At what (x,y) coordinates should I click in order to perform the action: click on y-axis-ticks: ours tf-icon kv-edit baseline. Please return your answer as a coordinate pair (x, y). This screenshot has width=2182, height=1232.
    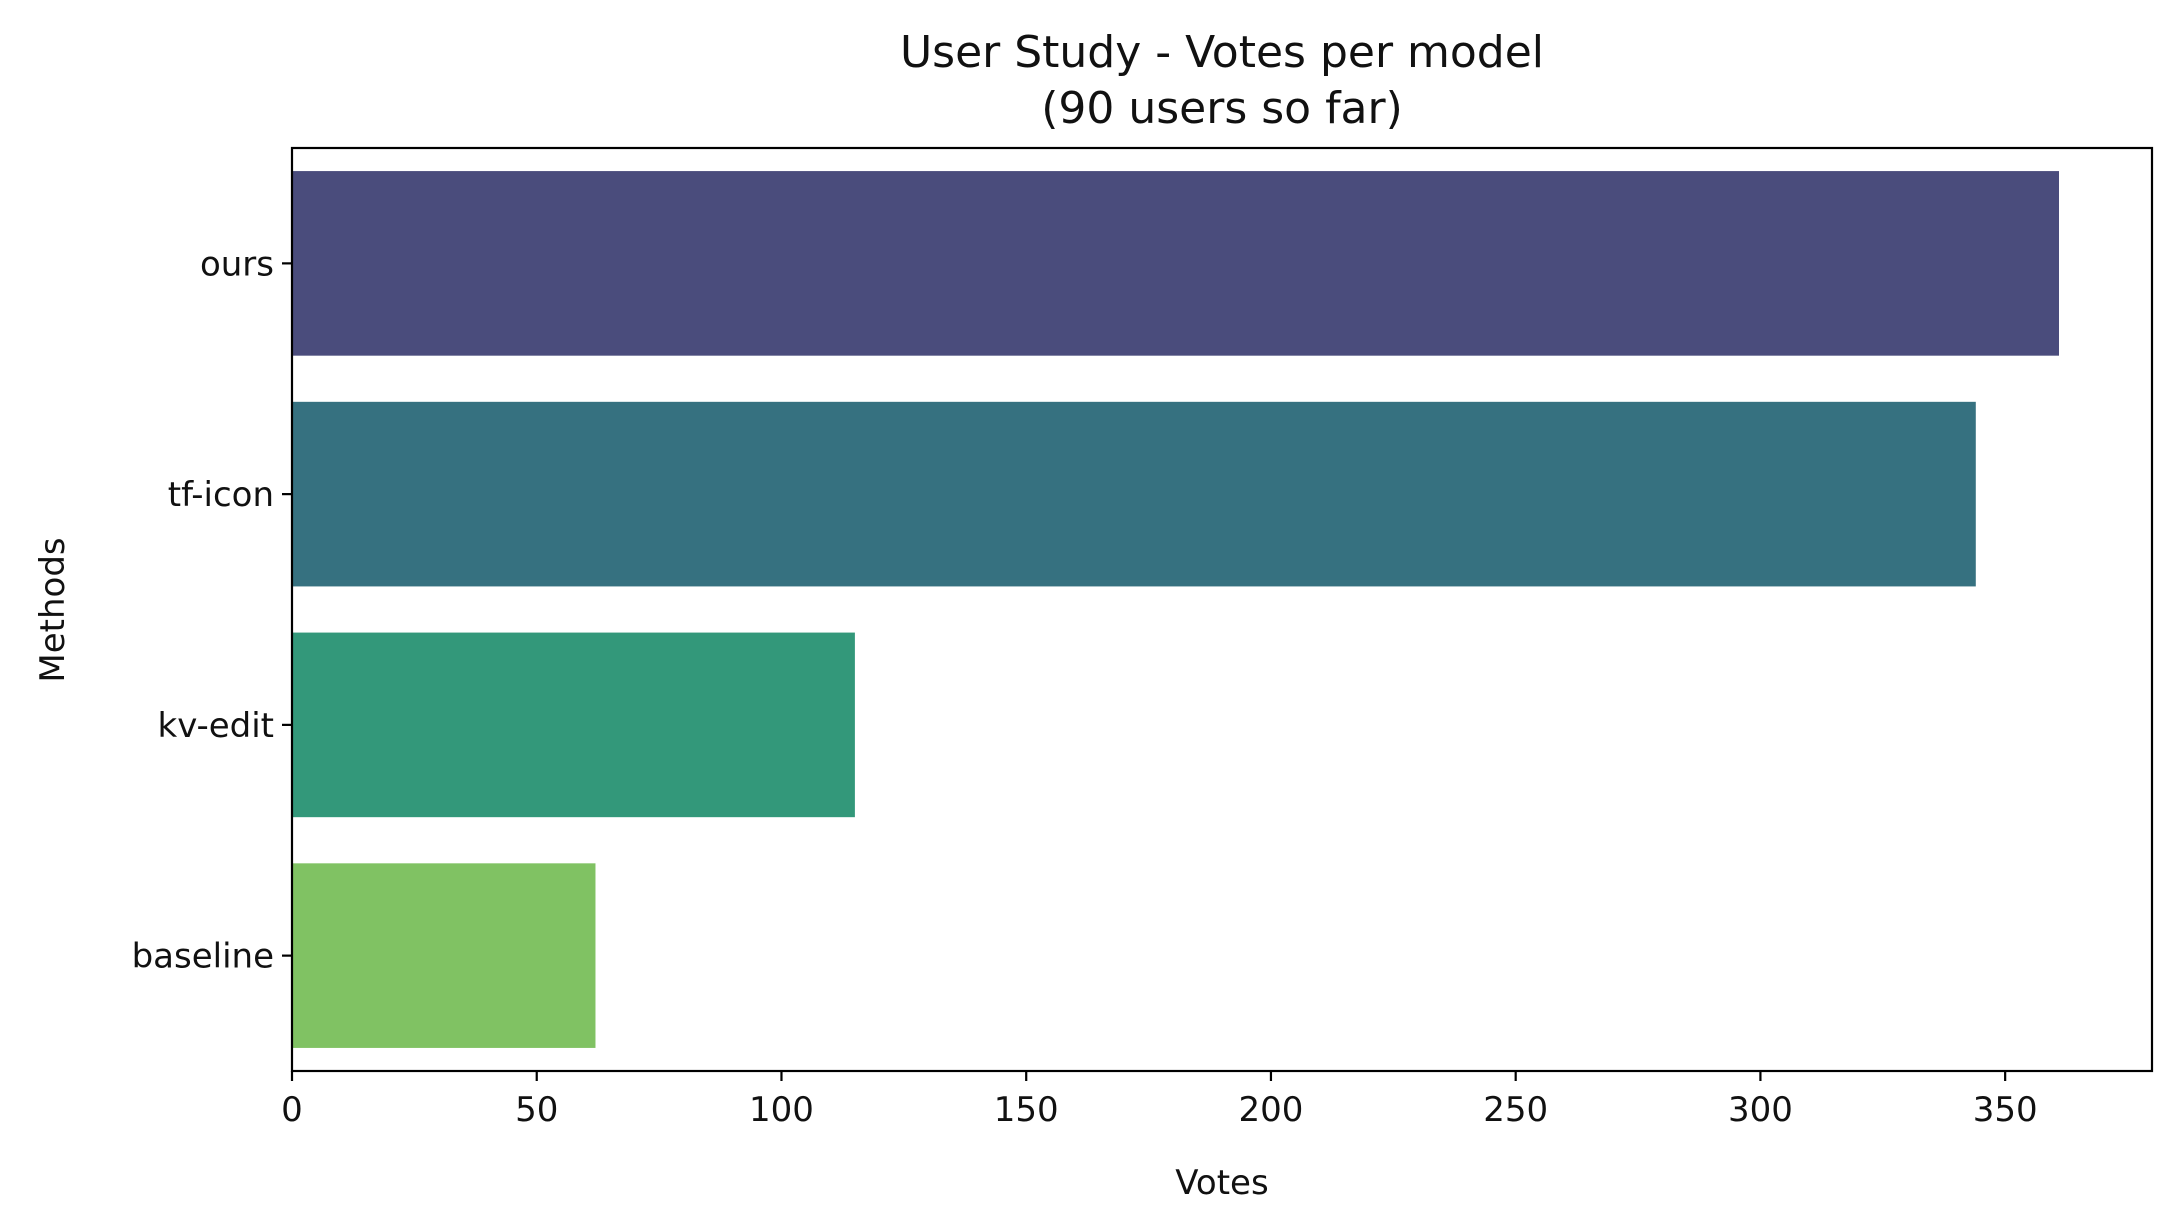
    Looking at the image, I should click on (212, 610).